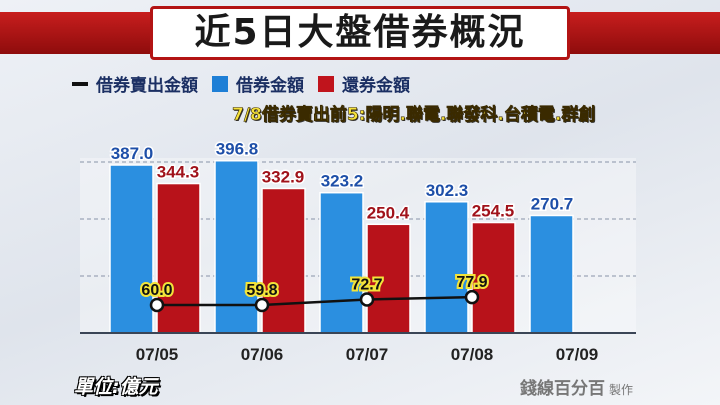  What do you see at coordinates (262, 354) in the screenshot?
I see `x-tick-label: 07/06` at bounding box center [262, 354].